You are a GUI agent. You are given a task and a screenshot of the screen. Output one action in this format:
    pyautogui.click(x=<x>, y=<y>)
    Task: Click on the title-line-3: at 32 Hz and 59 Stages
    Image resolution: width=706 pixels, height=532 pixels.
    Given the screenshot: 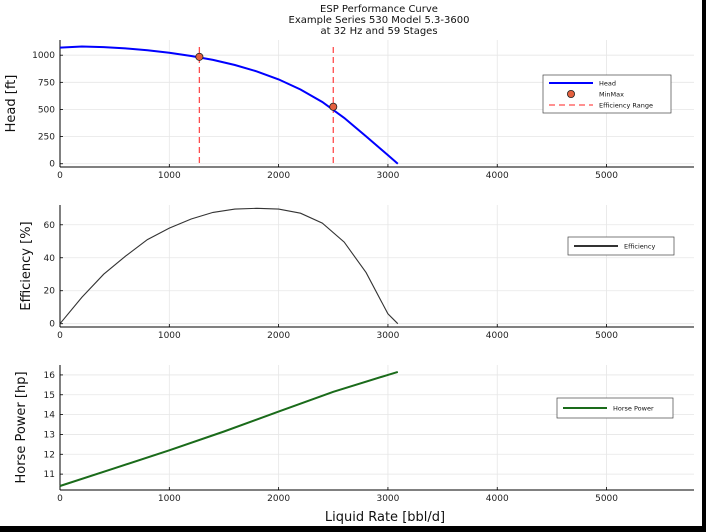 What is the action you would take?
    pyautogui.click(x=378, y=31)
    